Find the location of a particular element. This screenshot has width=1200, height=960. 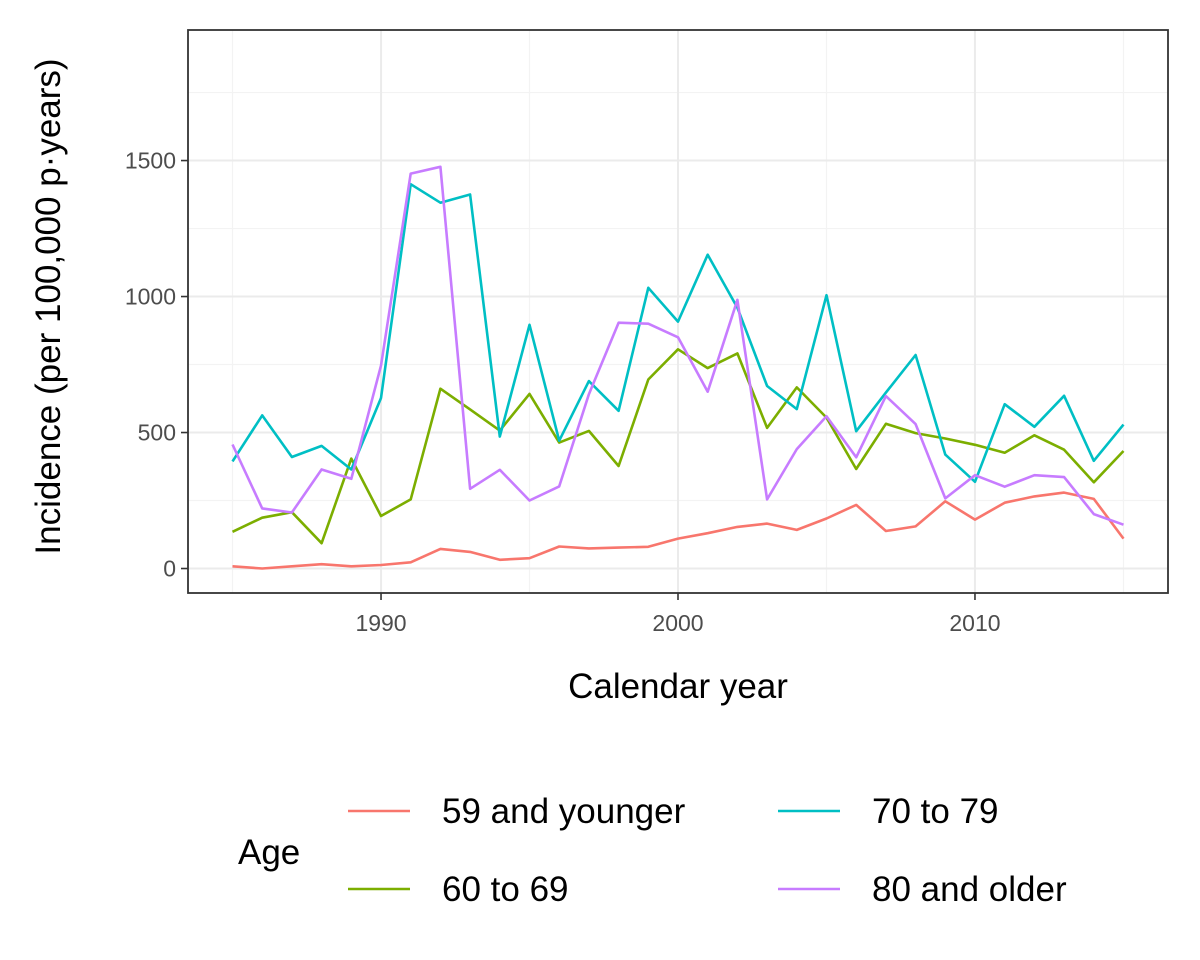

legend-label-60-to-69: 60 to 69 is located at coordinates (505, 889).